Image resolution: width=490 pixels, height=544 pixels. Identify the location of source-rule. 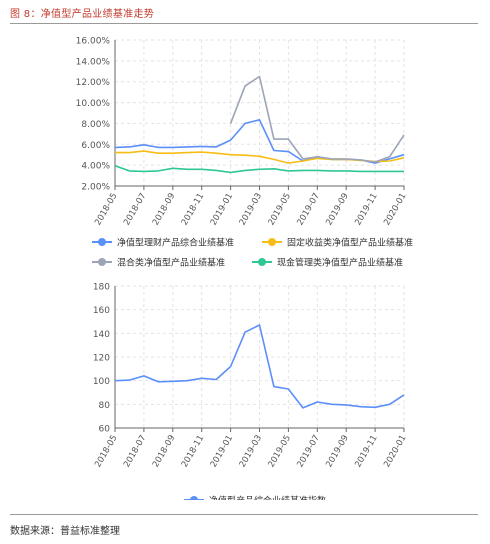
(244, 514).